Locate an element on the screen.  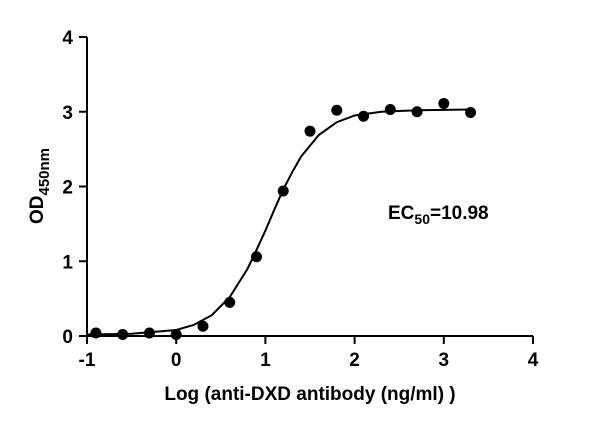
x-axis-label: Log (anti-DXD antibody (ng/ml) ) is located at coordinates (309, 394).